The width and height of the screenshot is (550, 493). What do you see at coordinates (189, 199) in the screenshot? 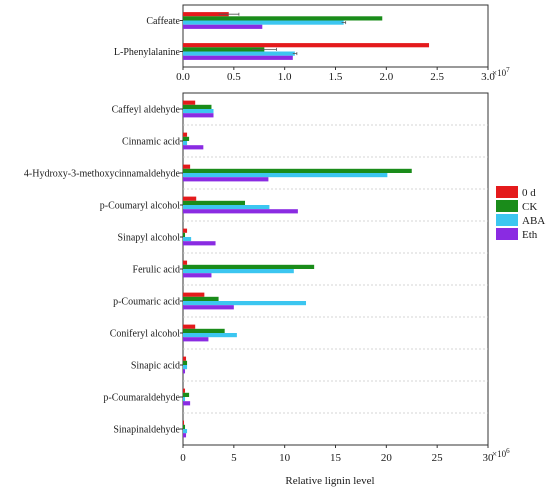
I see `bar-0-d-p-coumaryl-alcohol` at bounding box center [189, 199].